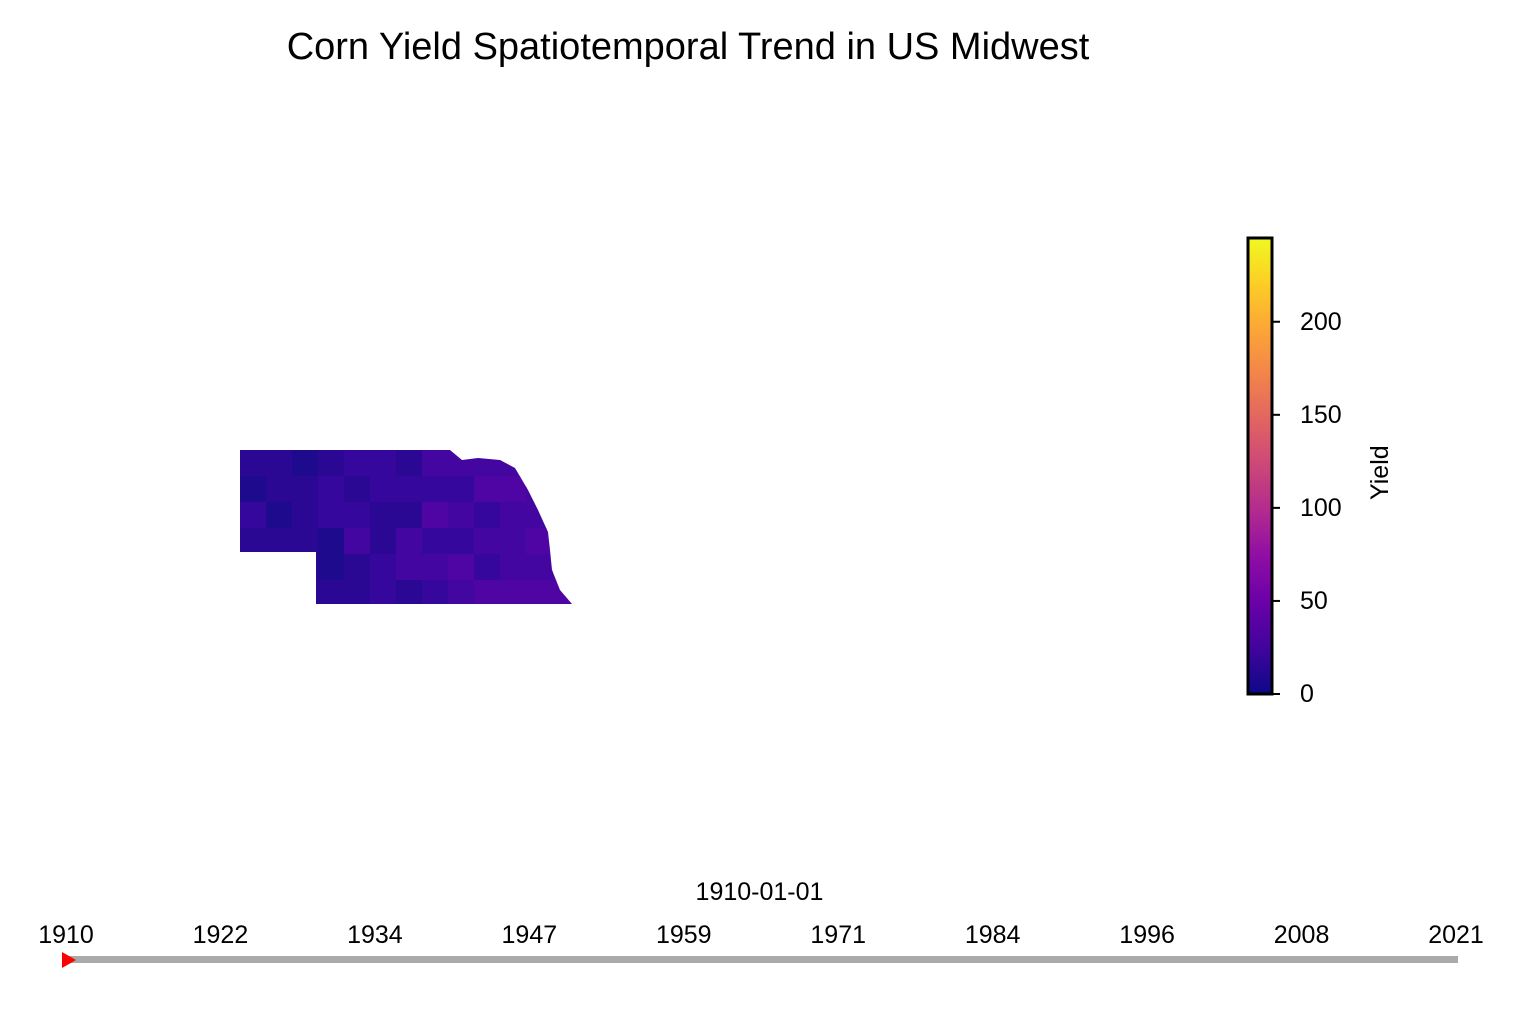 Image resolution: width=1519 pixels, height=1022 pixels. Describe the element at coordinates (1321, 414) in the screenshot. I see `colorbar-tick-label: 150` at that location.